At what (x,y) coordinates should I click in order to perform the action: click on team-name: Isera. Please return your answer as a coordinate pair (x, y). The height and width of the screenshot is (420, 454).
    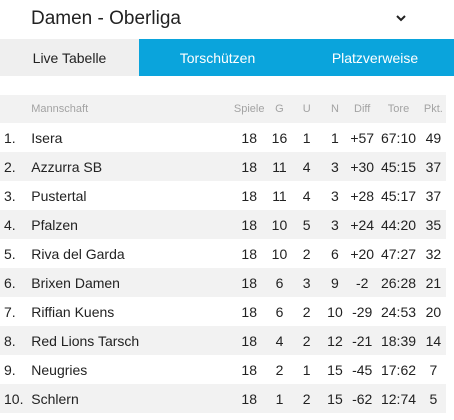
    Looking at the image, I should click on (131, 137).